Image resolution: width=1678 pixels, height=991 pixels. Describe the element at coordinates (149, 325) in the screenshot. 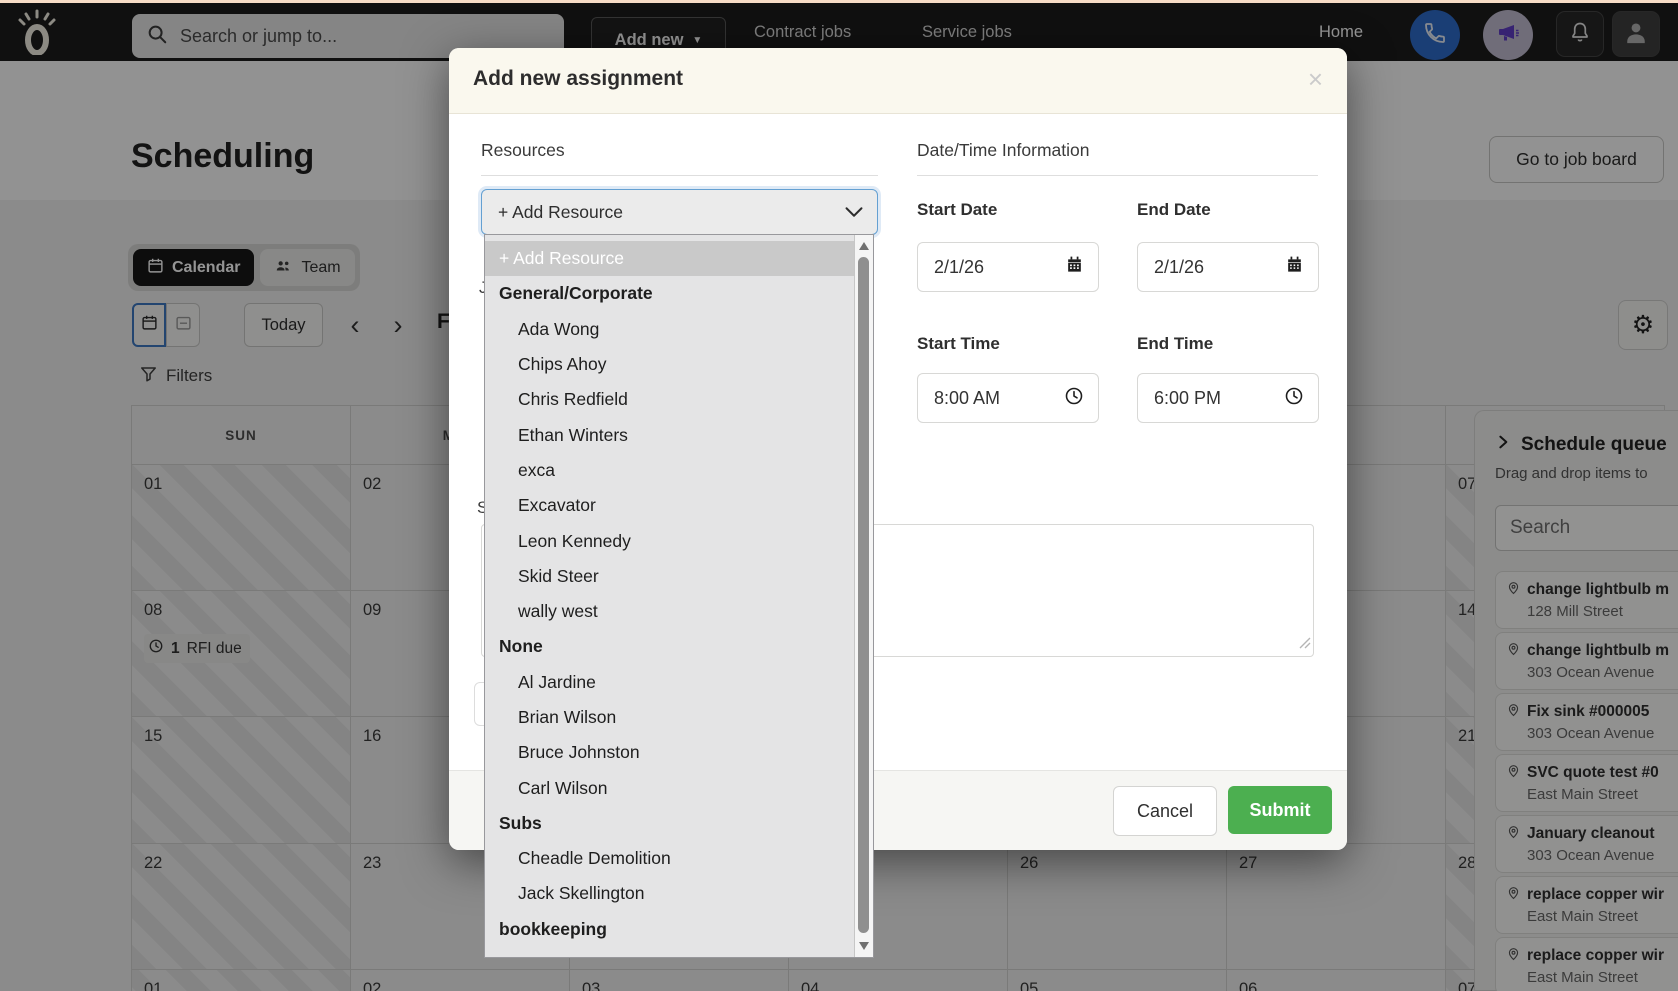

I see `calendar-view-day-button` at that location.